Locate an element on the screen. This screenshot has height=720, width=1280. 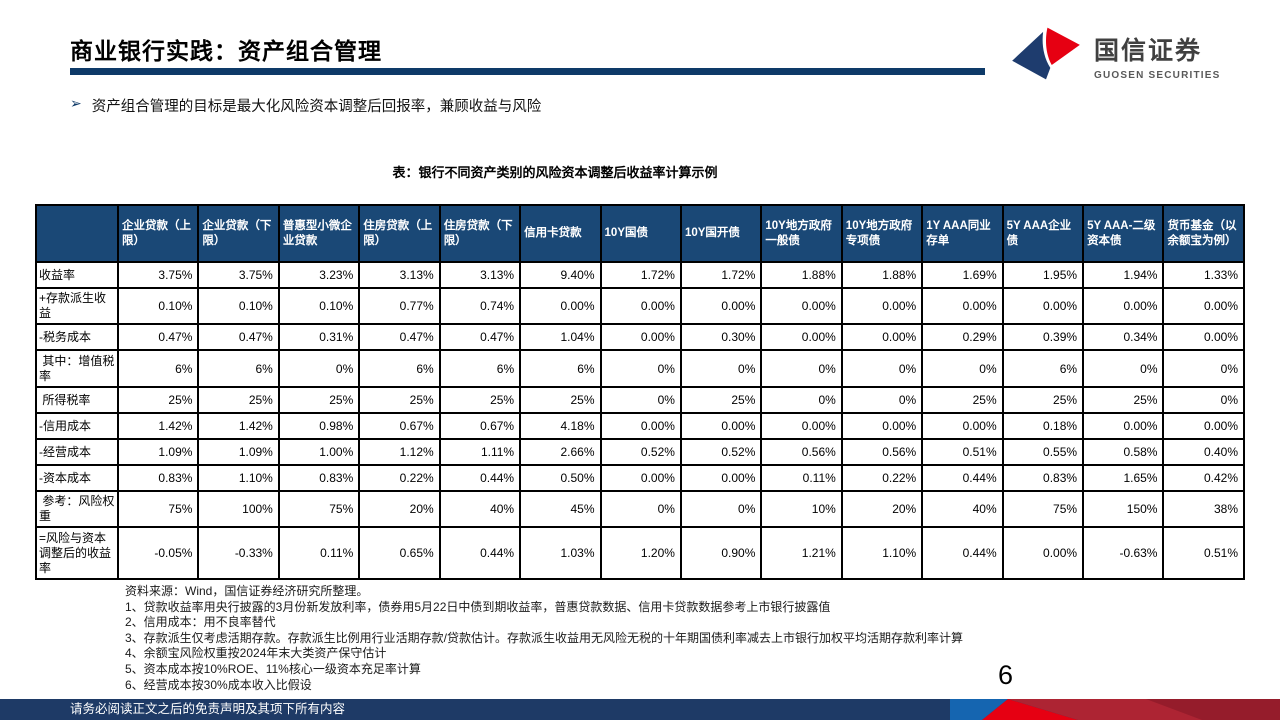
table-cell: 20% is located at coordinates (399, 509).